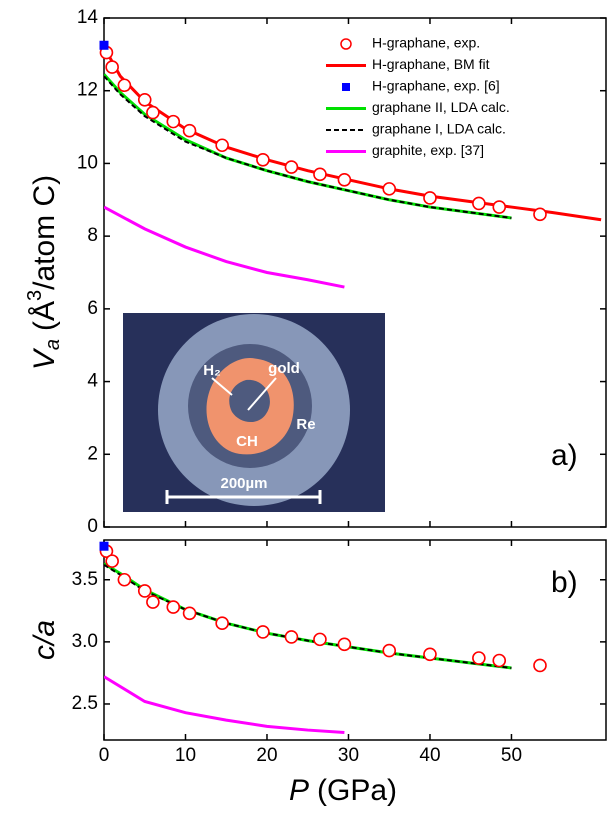 The height and width of the screenshot is (820, 608). What do you see at coordinates (92, 453) in the screenshot?
I see `y-tick-label: 2` at bounding box center [92, 453].